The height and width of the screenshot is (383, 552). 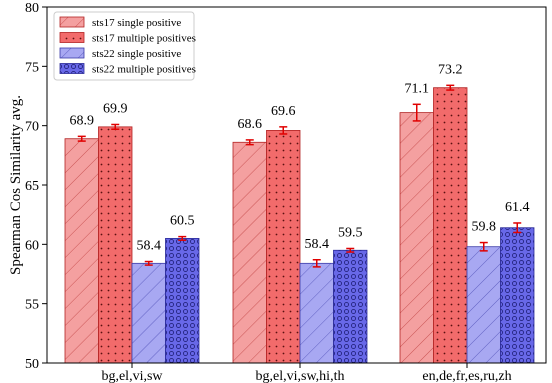 What do you see at coordinates (32, 364) in the screenshot?
I see `y-tick-label: 50` at bounding box center [32, 364].